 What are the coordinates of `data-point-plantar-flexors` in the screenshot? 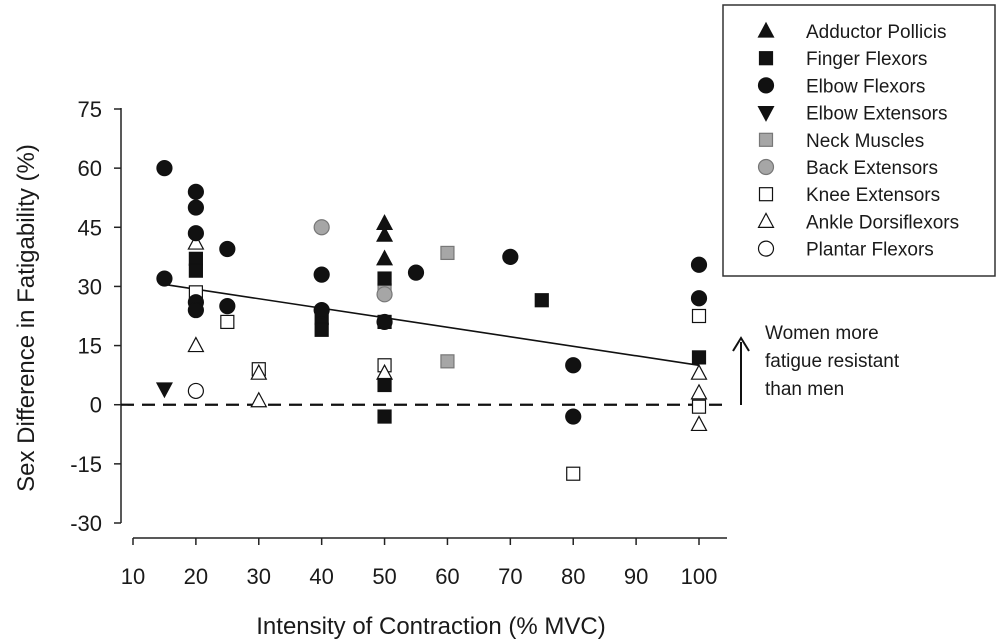 It's located at (195, 391).